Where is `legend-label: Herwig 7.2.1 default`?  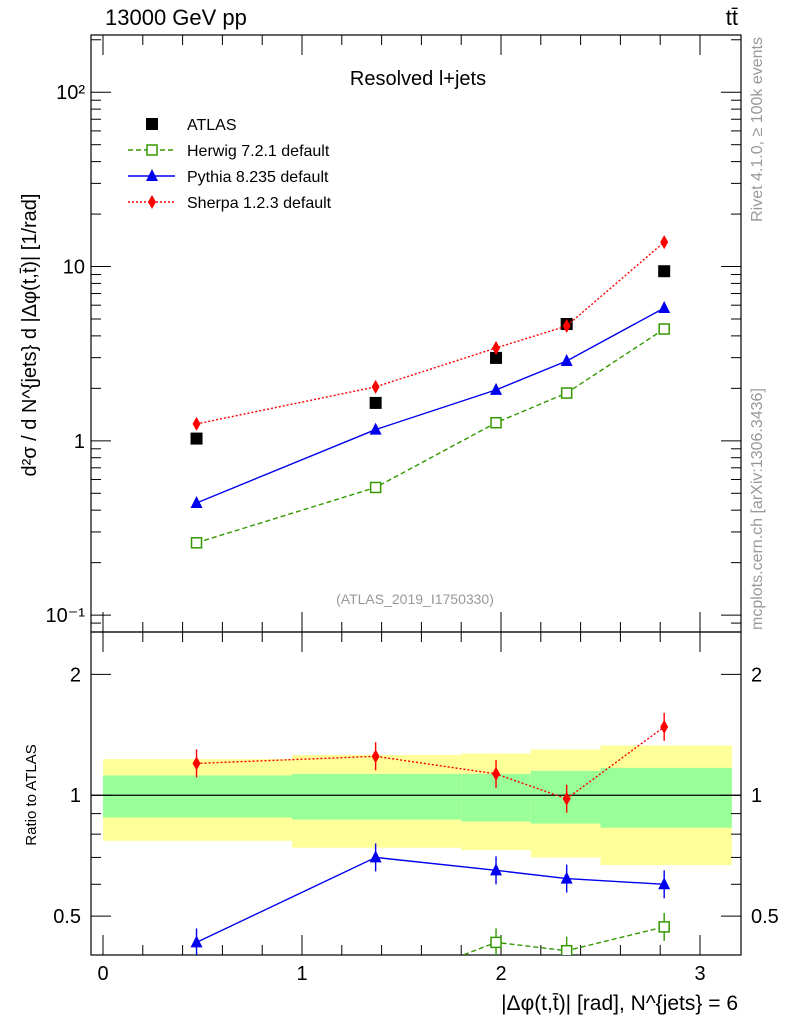 legend-label: Herwig 7.2.1 default is located at coordinates (258, 151).